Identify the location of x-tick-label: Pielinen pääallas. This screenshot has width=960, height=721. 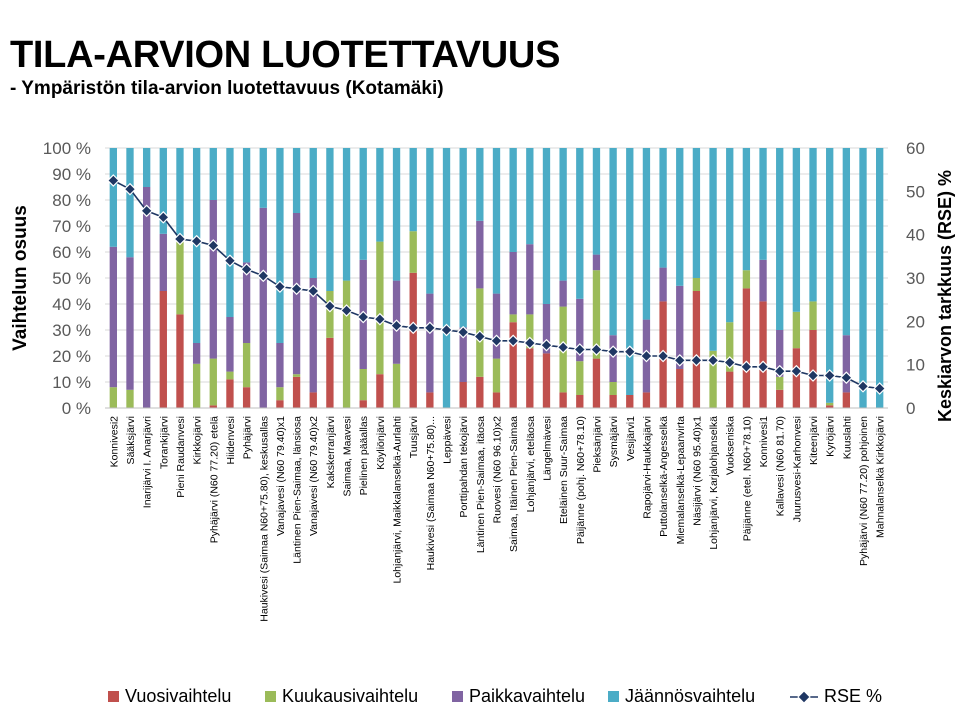
(364, 455).